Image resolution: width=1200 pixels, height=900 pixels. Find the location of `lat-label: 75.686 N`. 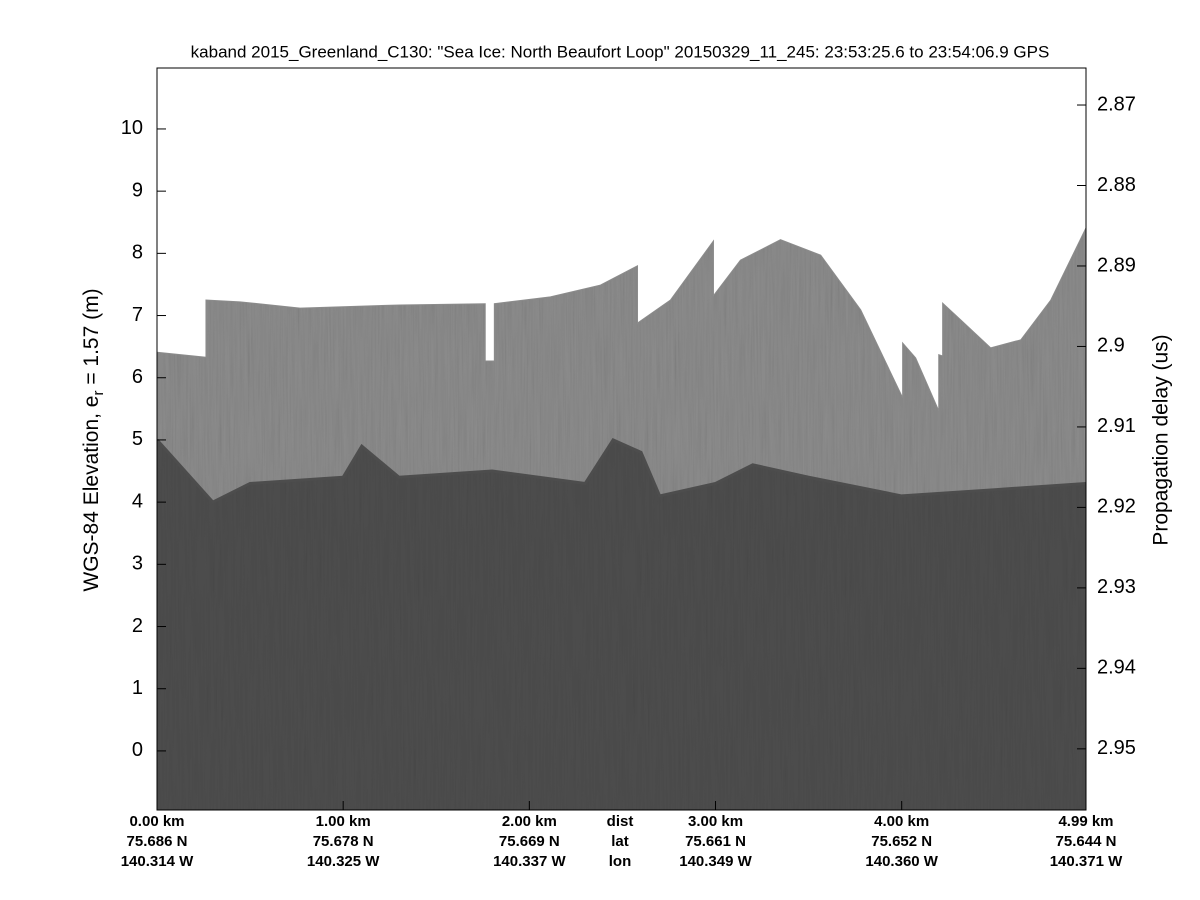

lat-label: 75.686 N is located at coordinates (157, 841).